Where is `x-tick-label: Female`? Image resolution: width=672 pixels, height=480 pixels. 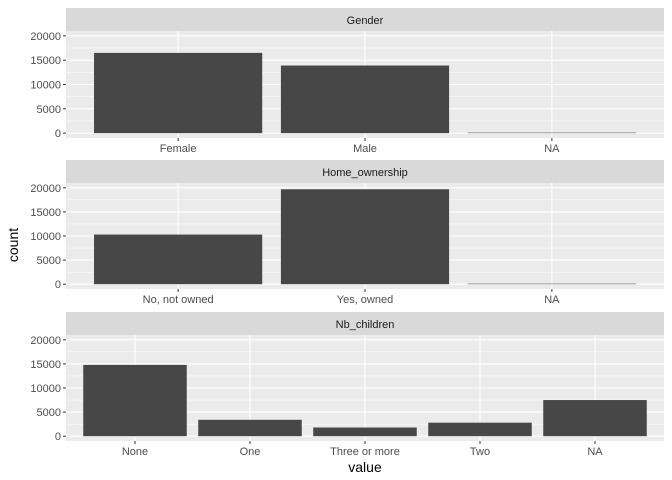
x-tick-label: Female is located at coordinates (178, 149).